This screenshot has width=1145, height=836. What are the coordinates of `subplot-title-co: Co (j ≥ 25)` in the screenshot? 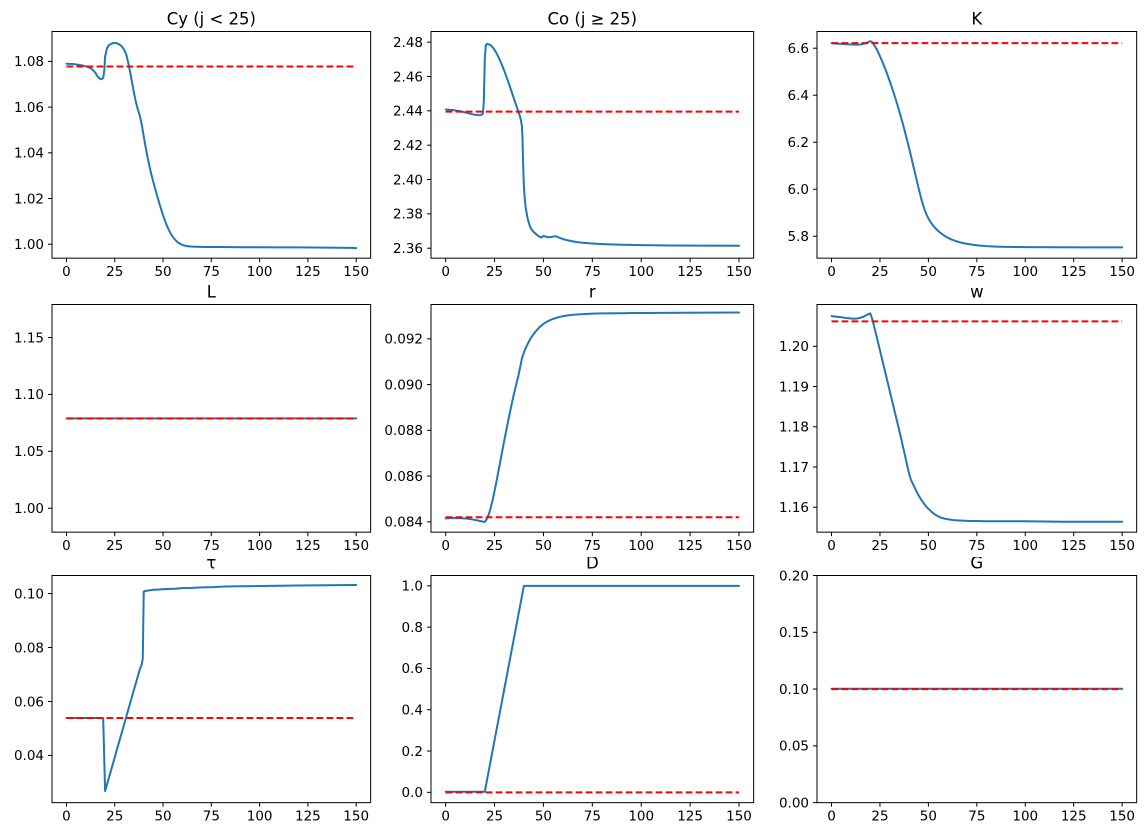 It's located at (592, 18).